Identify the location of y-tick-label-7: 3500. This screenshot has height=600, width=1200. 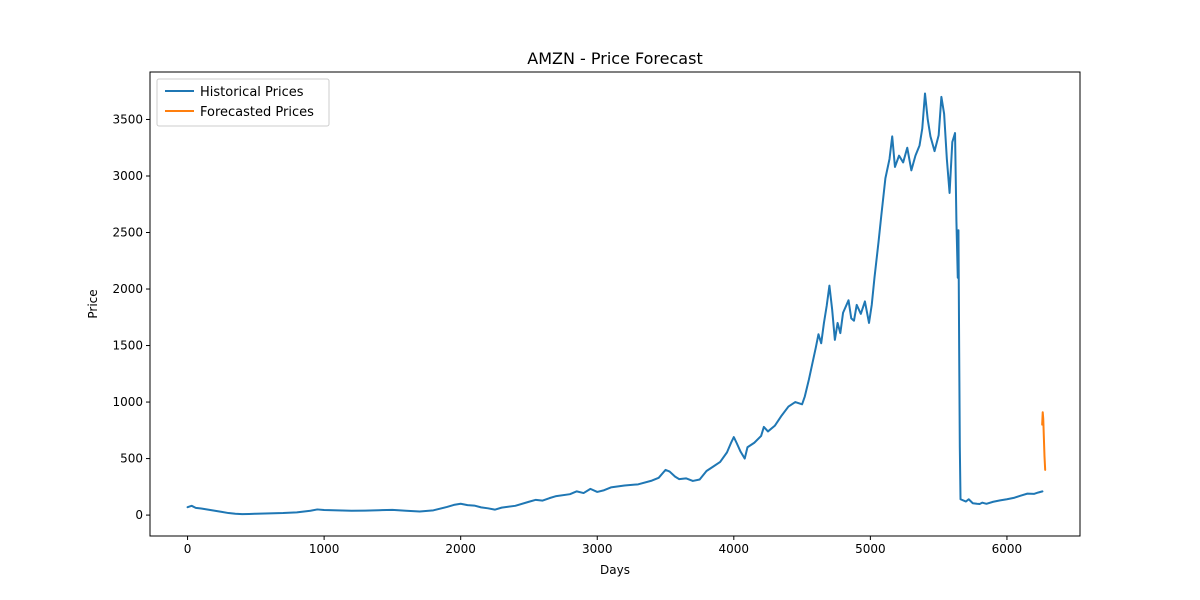
(127, 119).